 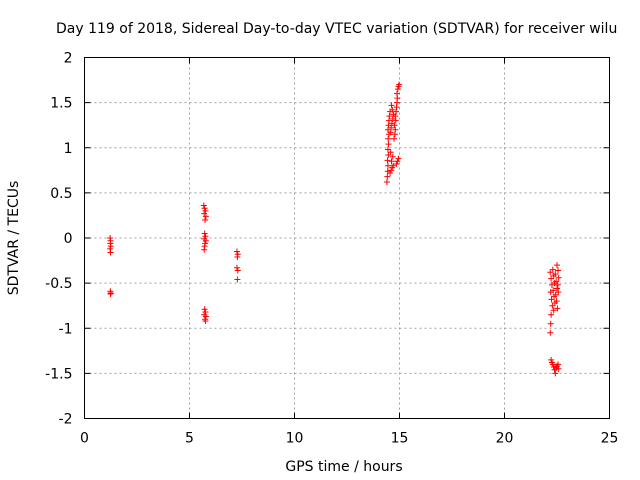 What do you see at coordinates (349, 439) in the screenshot?
I see `x-tick-labels: 0 5 10 15 20 25` at bounding box center [349, 439].